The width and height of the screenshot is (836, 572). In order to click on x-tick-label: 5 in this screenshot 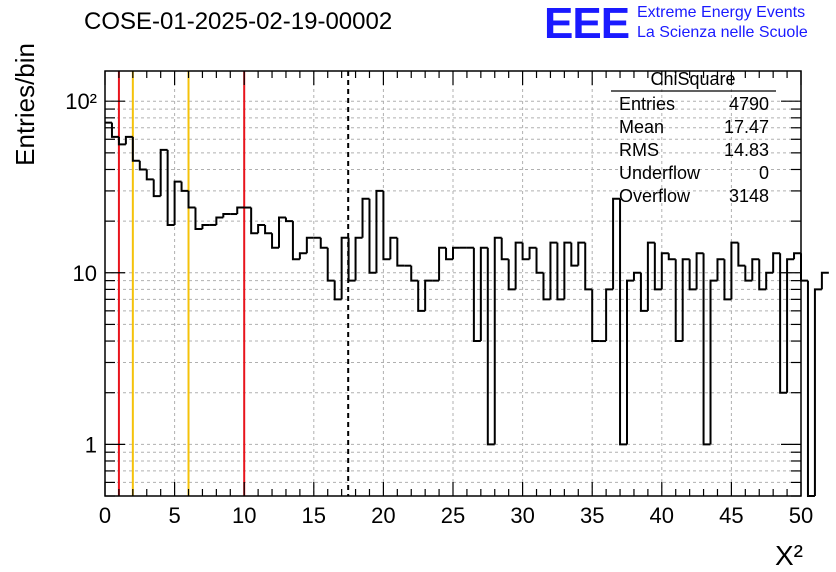, I will do `click(174, 515)`.